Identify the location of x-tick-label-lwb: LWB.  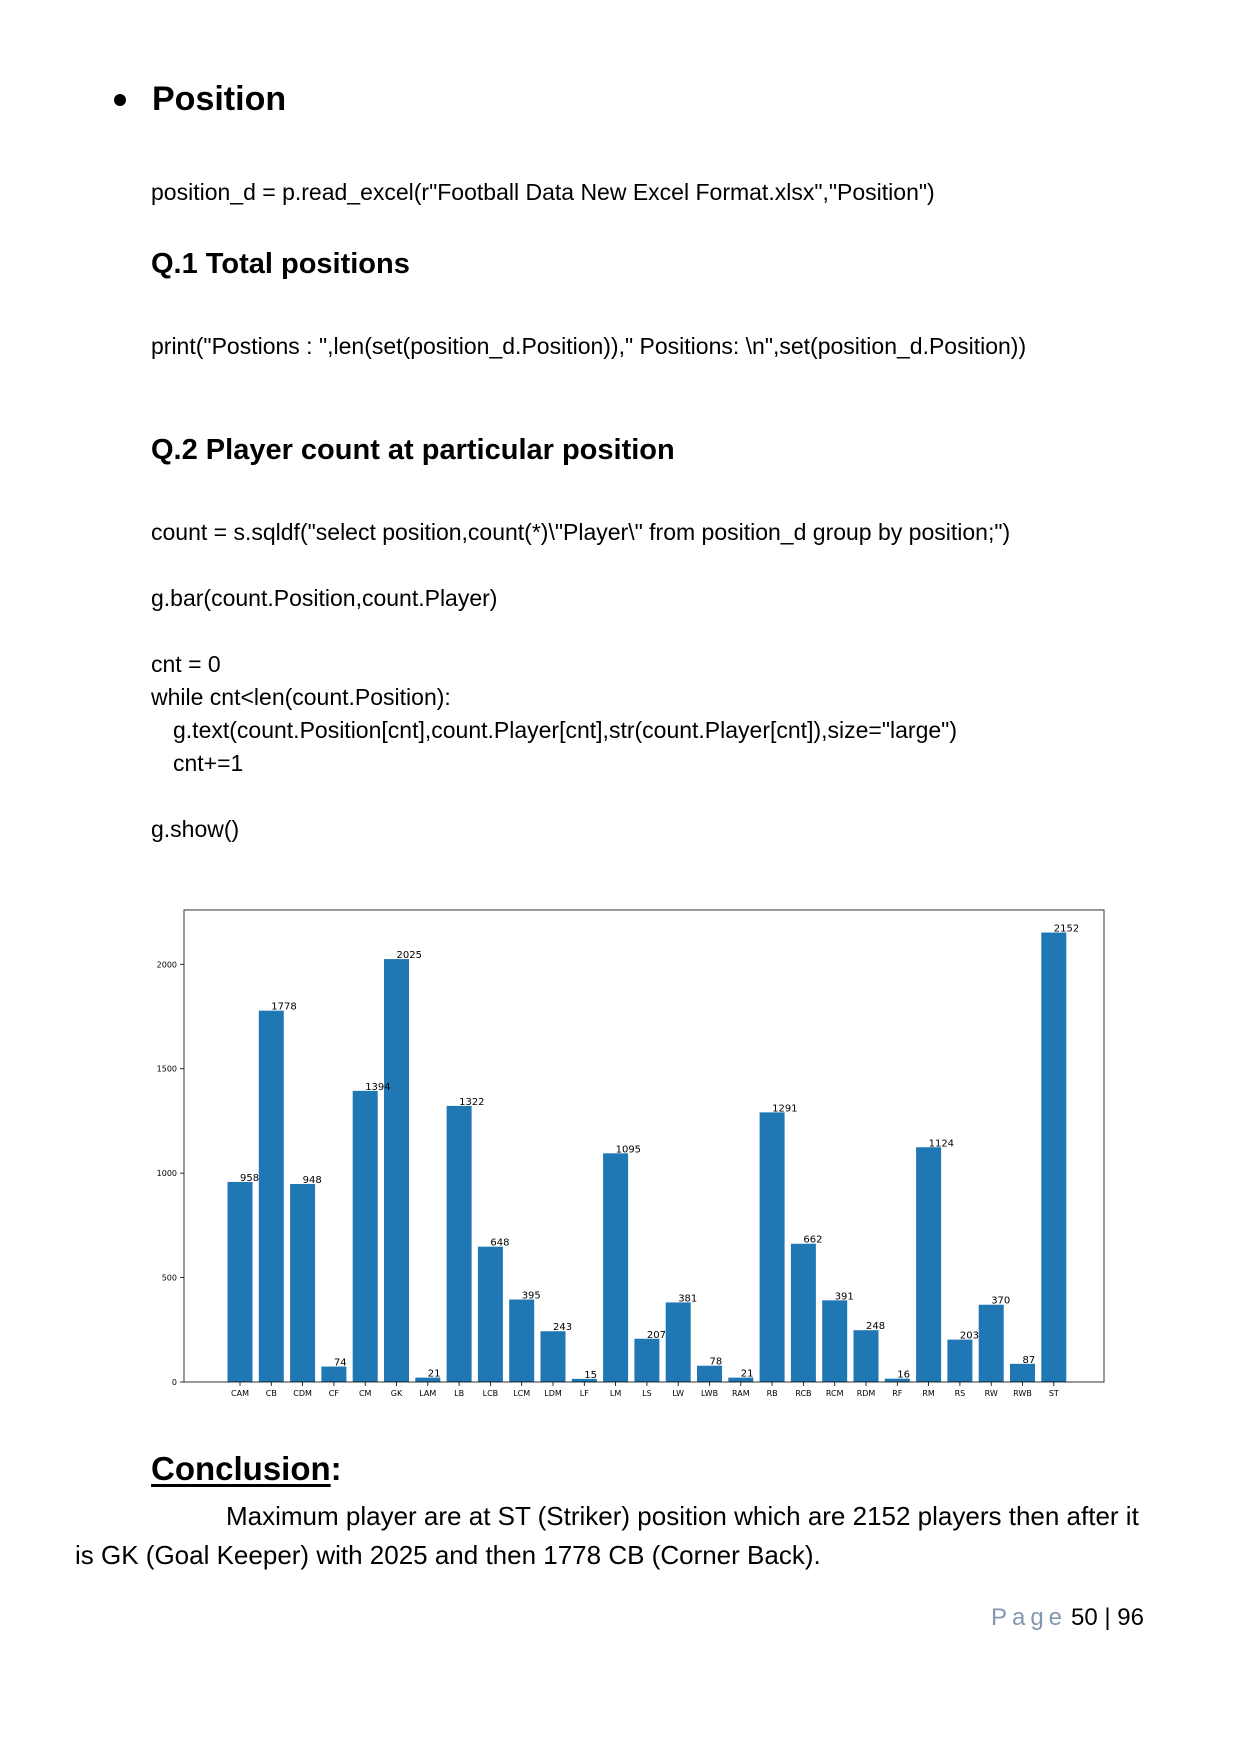
(709, 1393).